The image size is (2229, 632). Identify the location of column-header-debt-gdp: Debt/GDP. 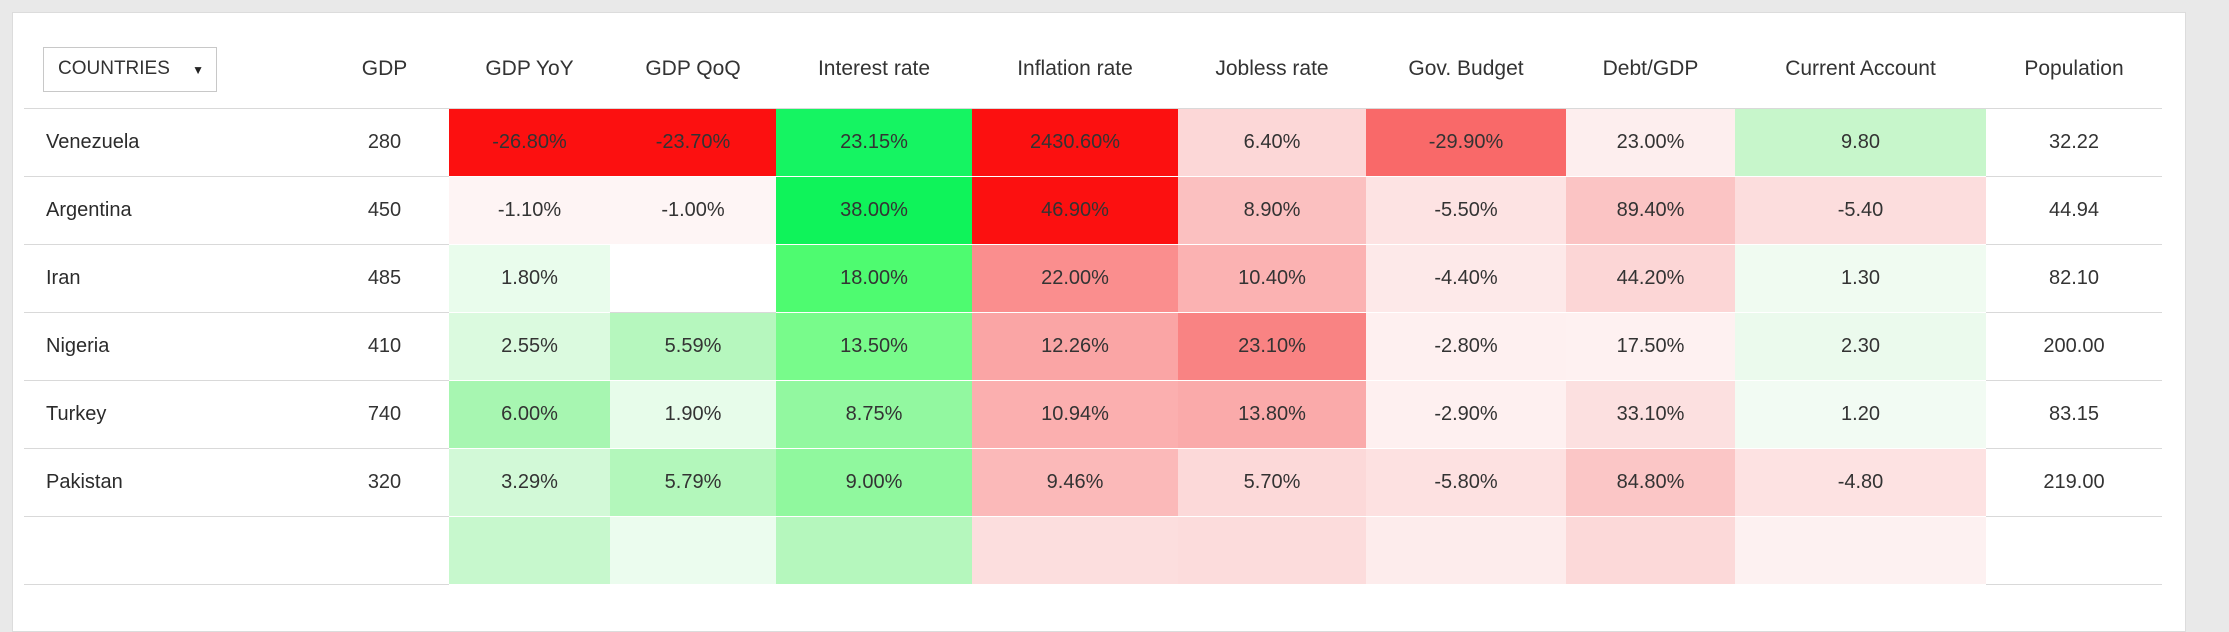
(1650, 61).